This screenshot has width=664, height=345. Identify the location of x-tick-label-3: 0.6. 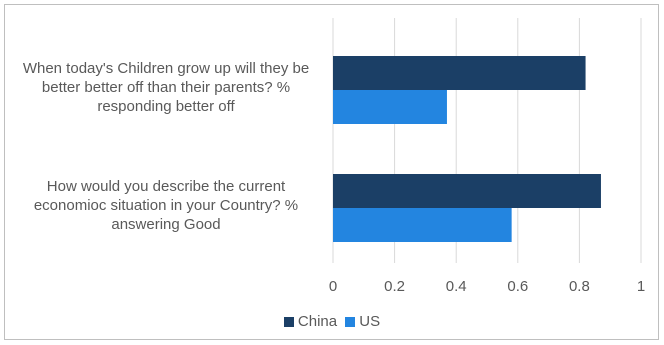
(517, 286).